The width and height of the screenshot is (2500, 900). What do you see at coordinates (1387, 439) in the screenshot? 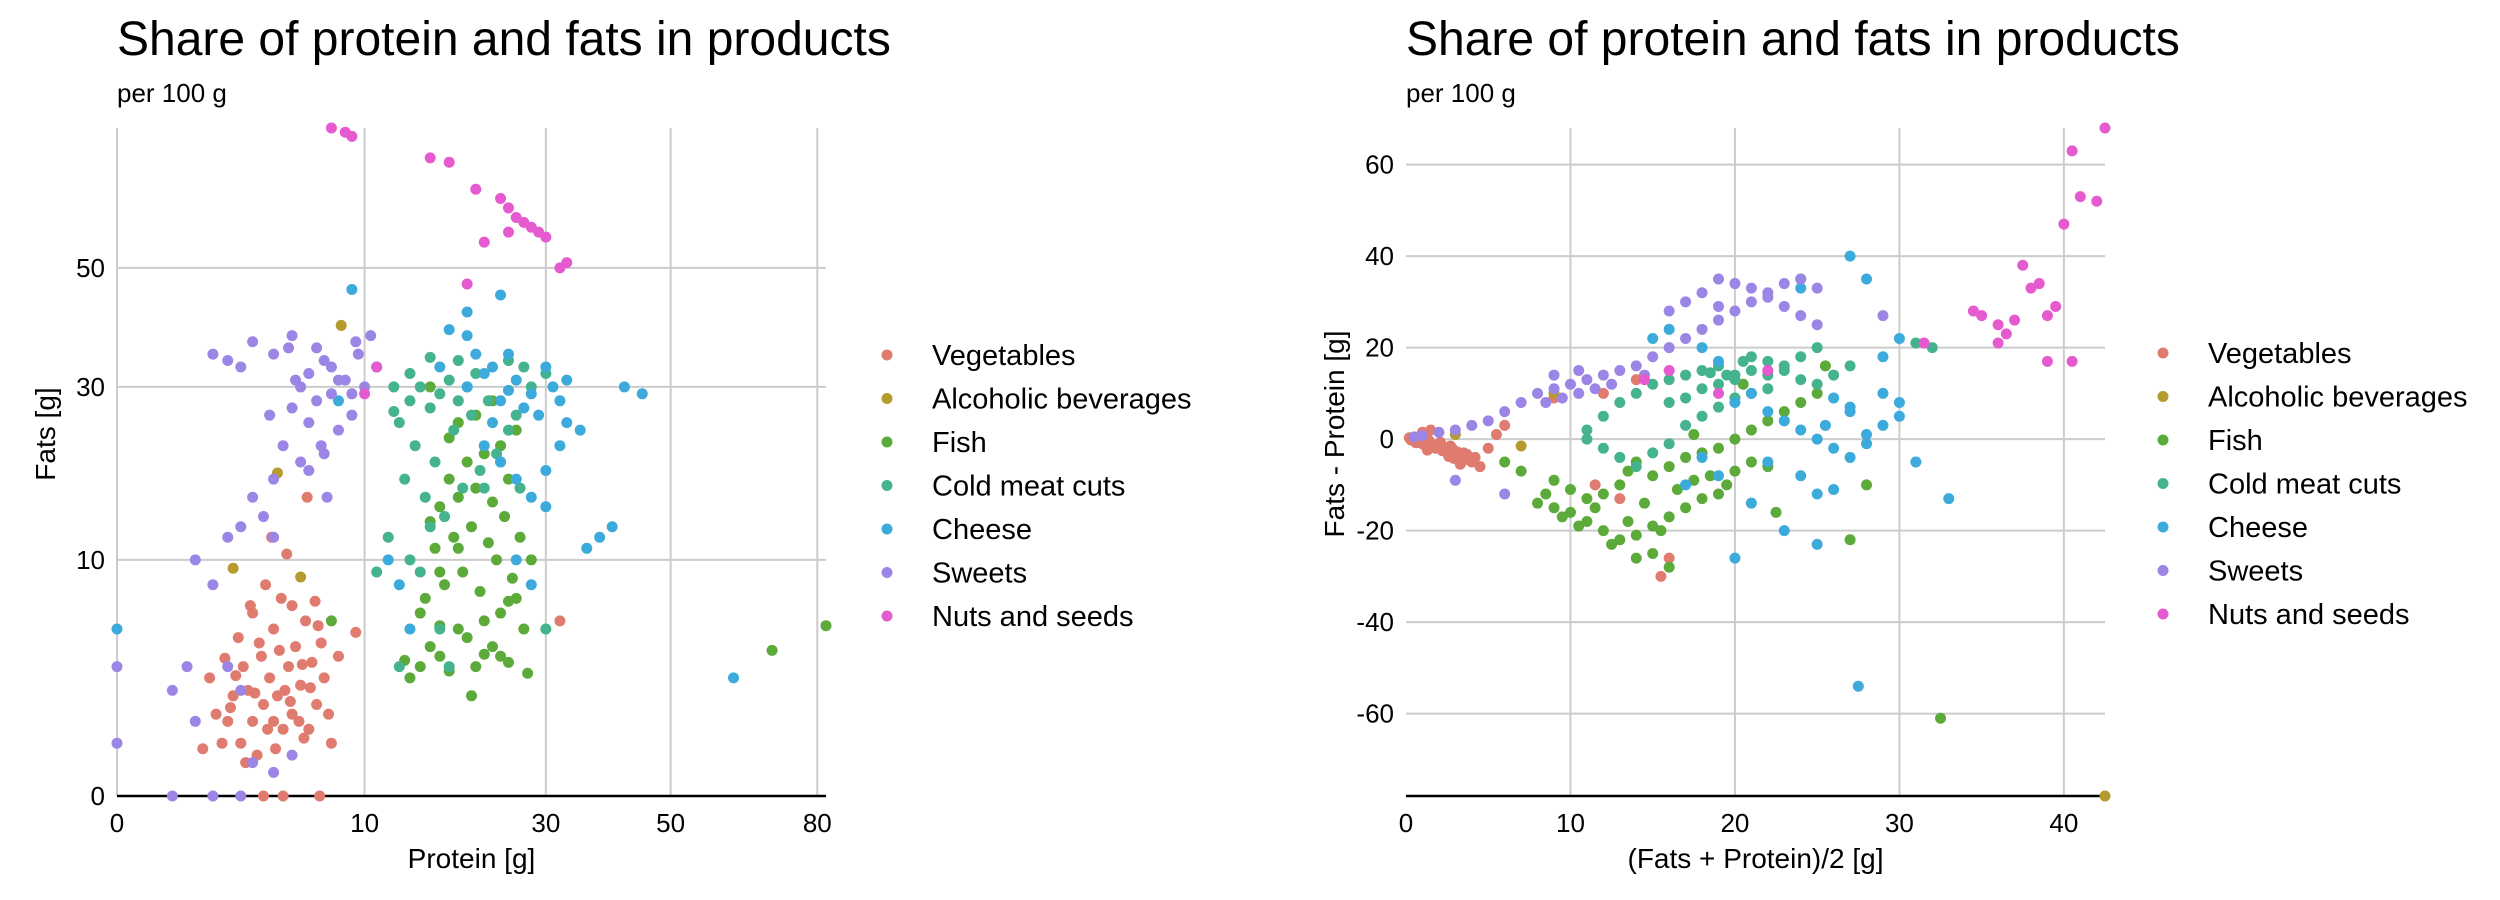
I see `y-tick-label: 0` at bounding box center [1387, 439].